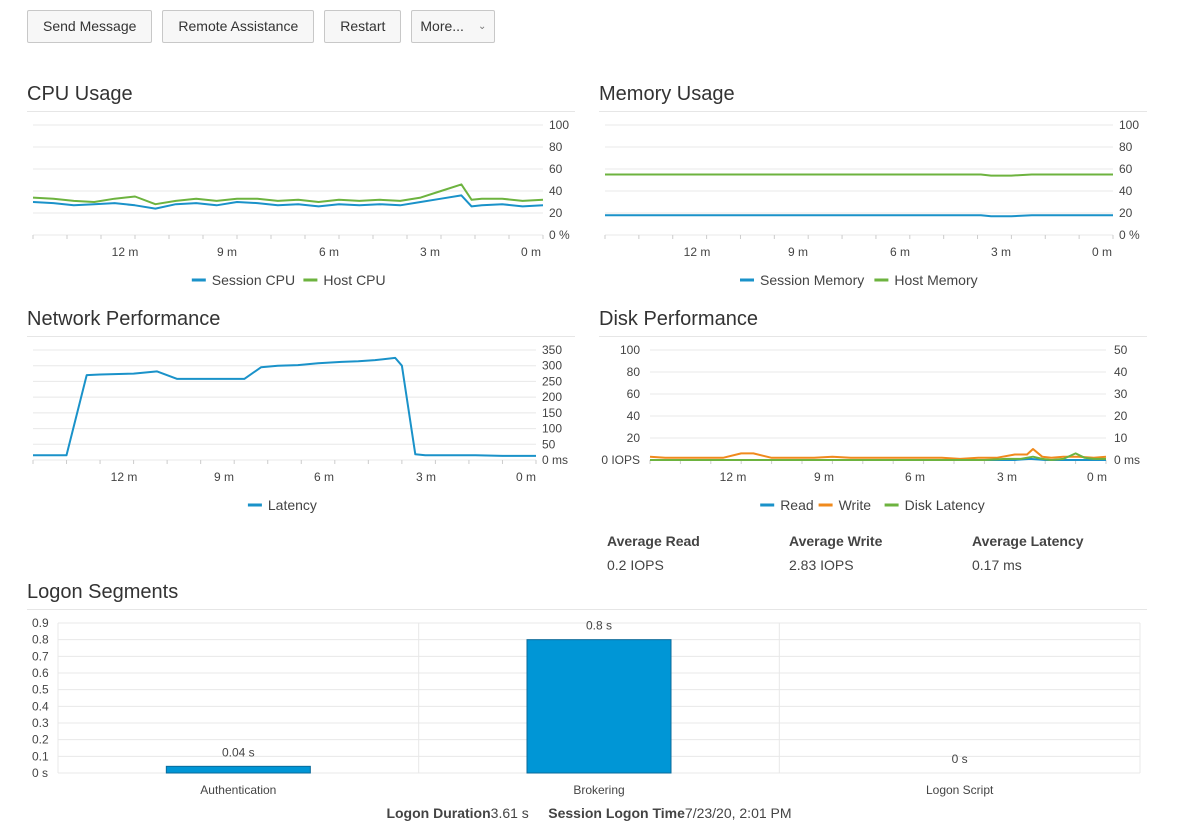 Image resolution: width=1178 pixels, height=831 pixels. Describe the element at coordinates (812, 280) in the screenshot. I see `memory-legend-label: Session Memory` at that location.